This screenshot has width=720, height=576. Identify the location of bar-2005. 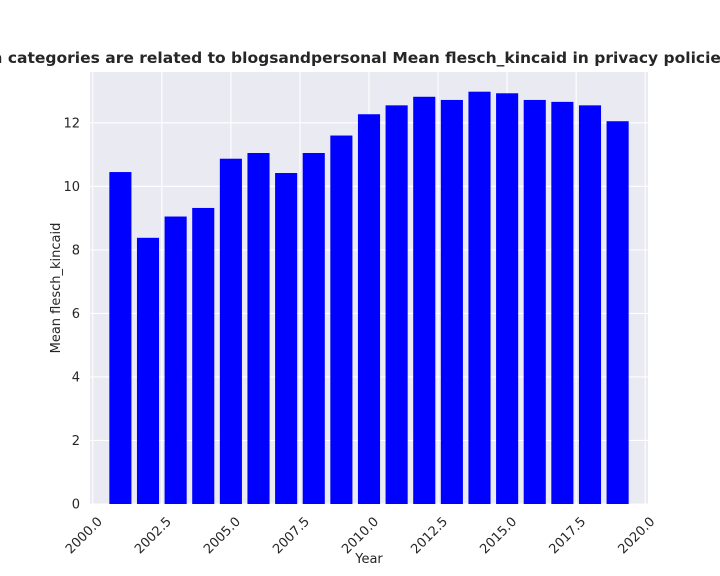
(230, 331).